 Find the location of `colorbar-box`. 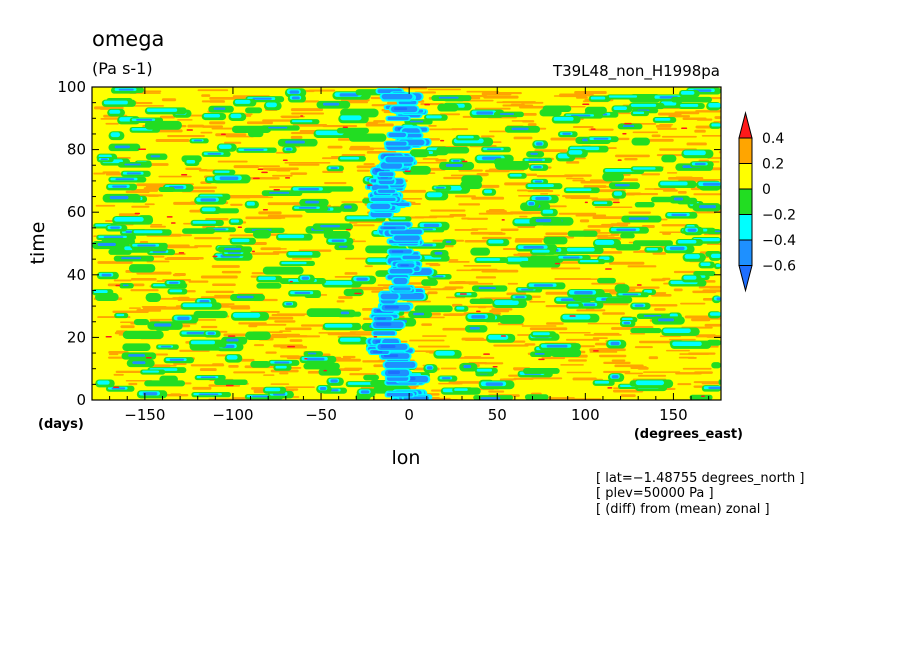

colorbar-box is located at coordinates (745, 201).